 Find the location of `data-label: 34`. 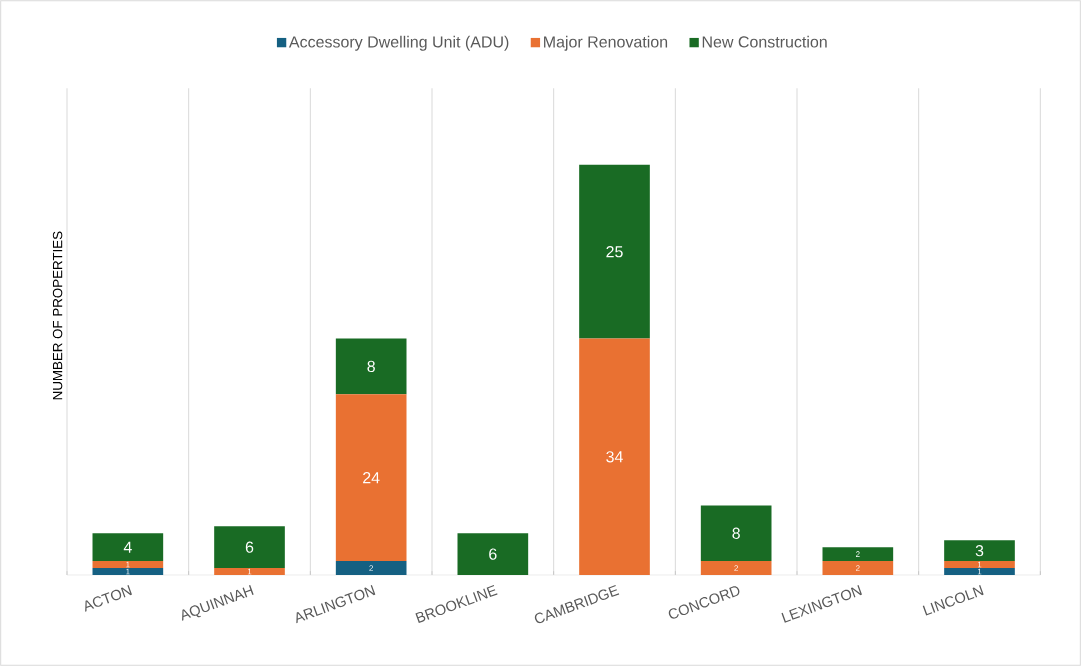

data-label: 34 is located at coordinates (614, 457).